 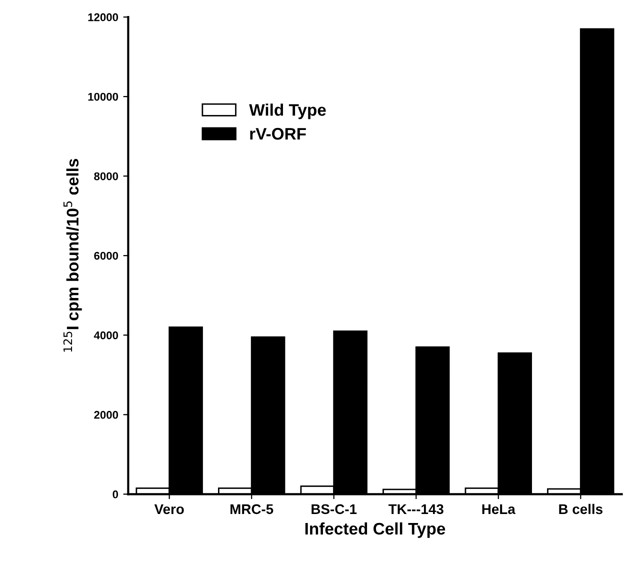 What do you see at coordinates (252, 509) in the screenshot?
I see `x-tick-label: MRC-5` at bounding box center [252, 509].